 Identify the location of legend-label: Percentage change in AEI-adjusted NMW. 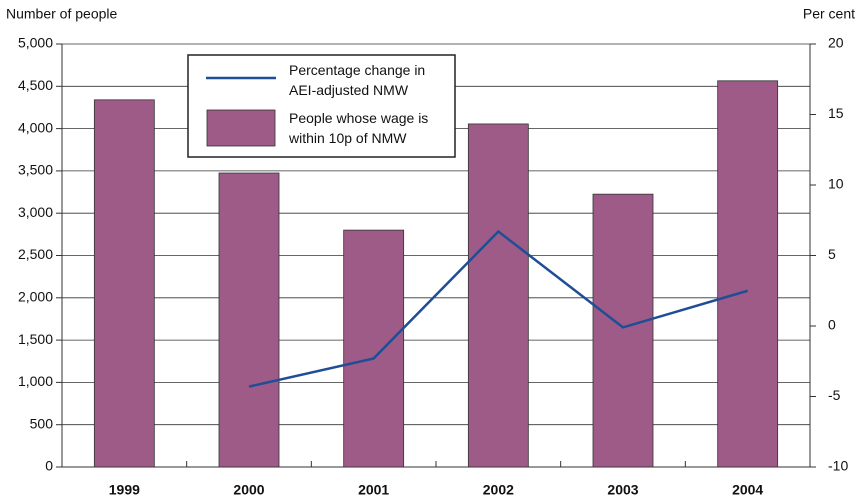
(357, 80).